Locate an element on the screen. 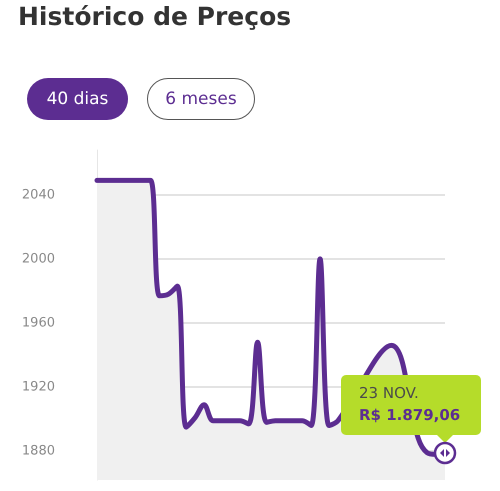 This screenshot has width=500, height=491. y-tick-label: 2000 is located at coordinates (38, 258).